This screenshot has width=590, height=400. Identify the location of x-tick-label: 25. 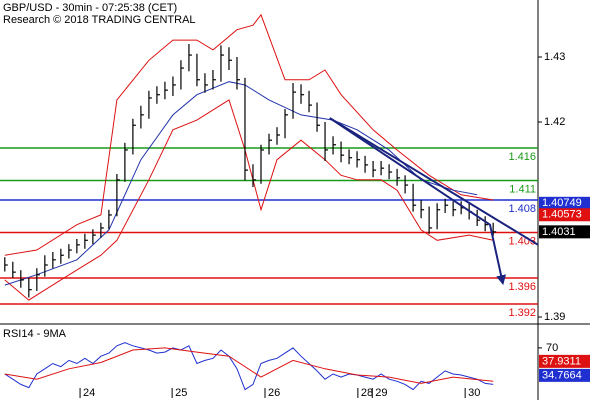
(181, 393).